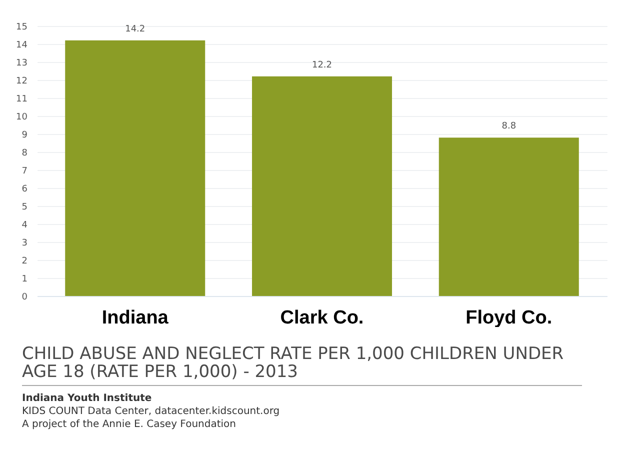 The image size is (634, 464). I want to click on x-tick-label: Indiana, so click(135, 318).